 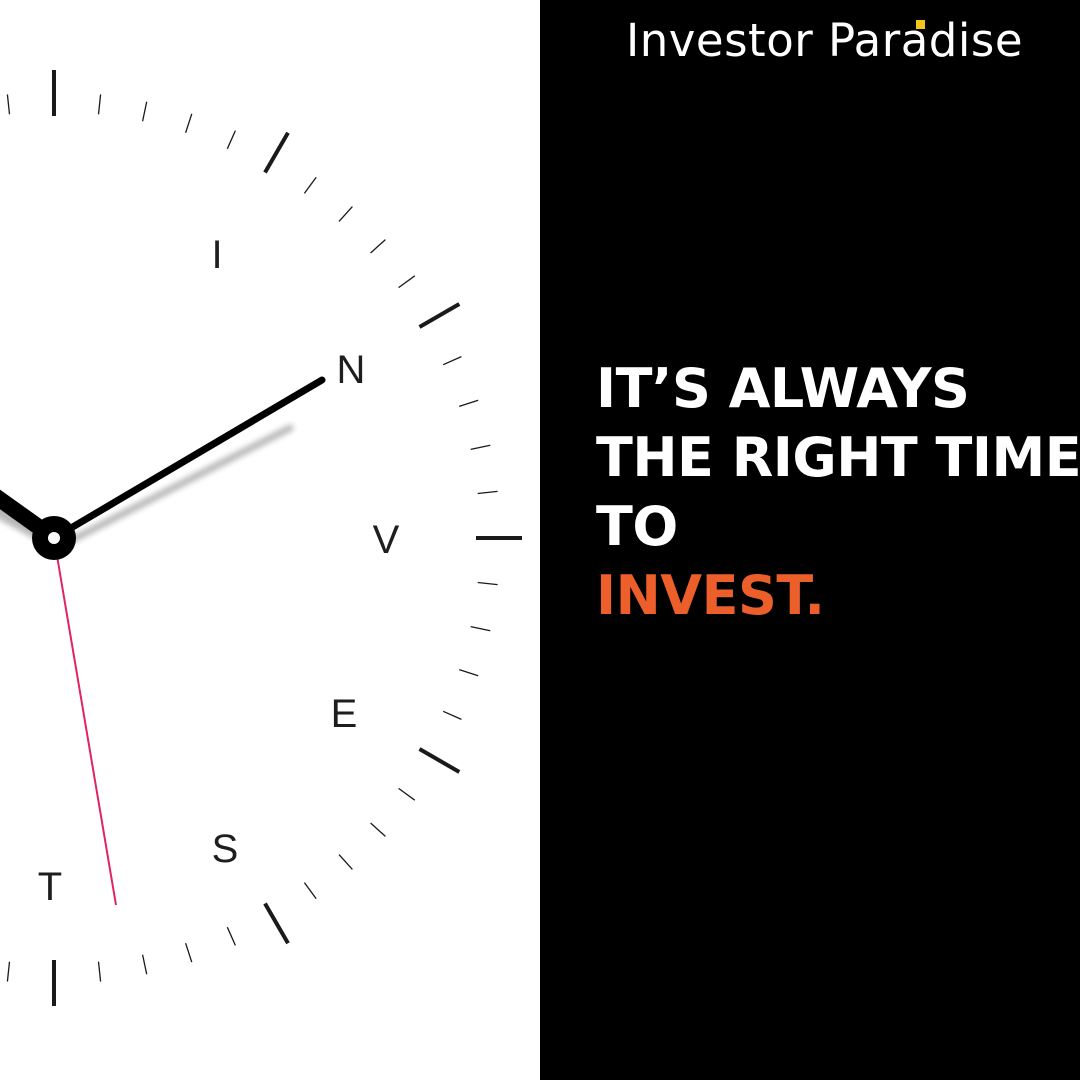 What do you see at coordinates (838, 492) in the screenshot?
I see `headline: IT’S ALWAYS THE RIGHT TIME TO INVEST.` at bounding box center [838, 492].